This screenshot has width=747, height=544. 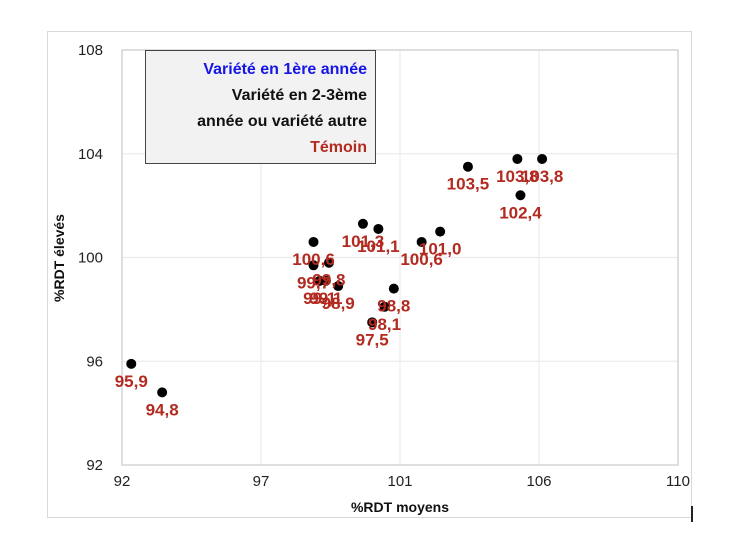 What do you see at coordinates (468, 184) in the screenshot?
I see `data-point-label: 103,5` at bounding box center [468, 184].